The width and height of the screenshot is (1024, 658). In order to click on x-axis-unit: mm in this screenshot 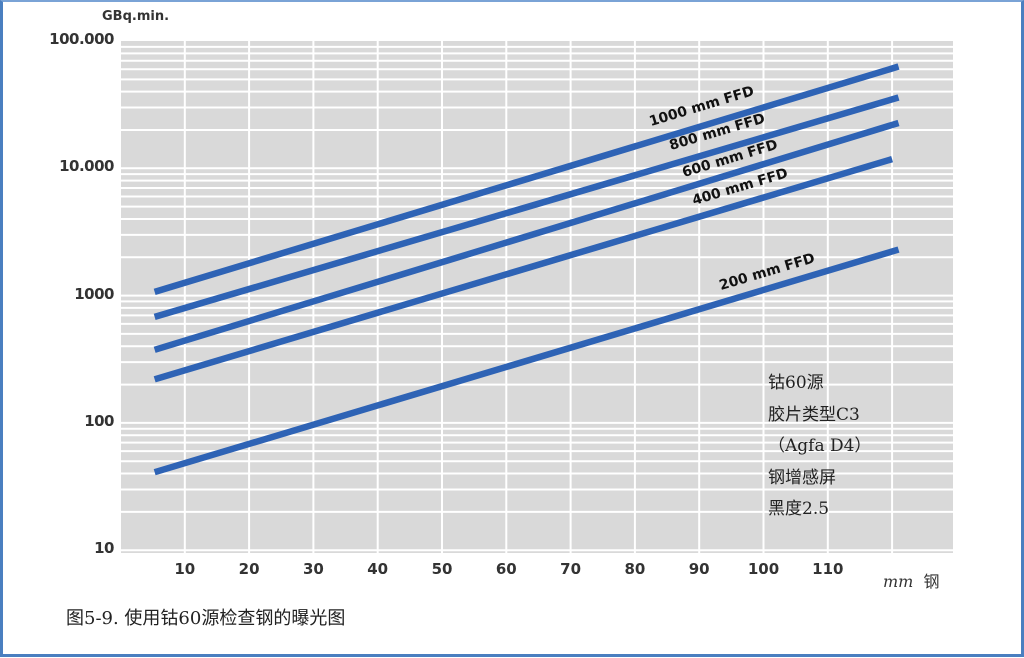, I will do `click(898, 581)`.